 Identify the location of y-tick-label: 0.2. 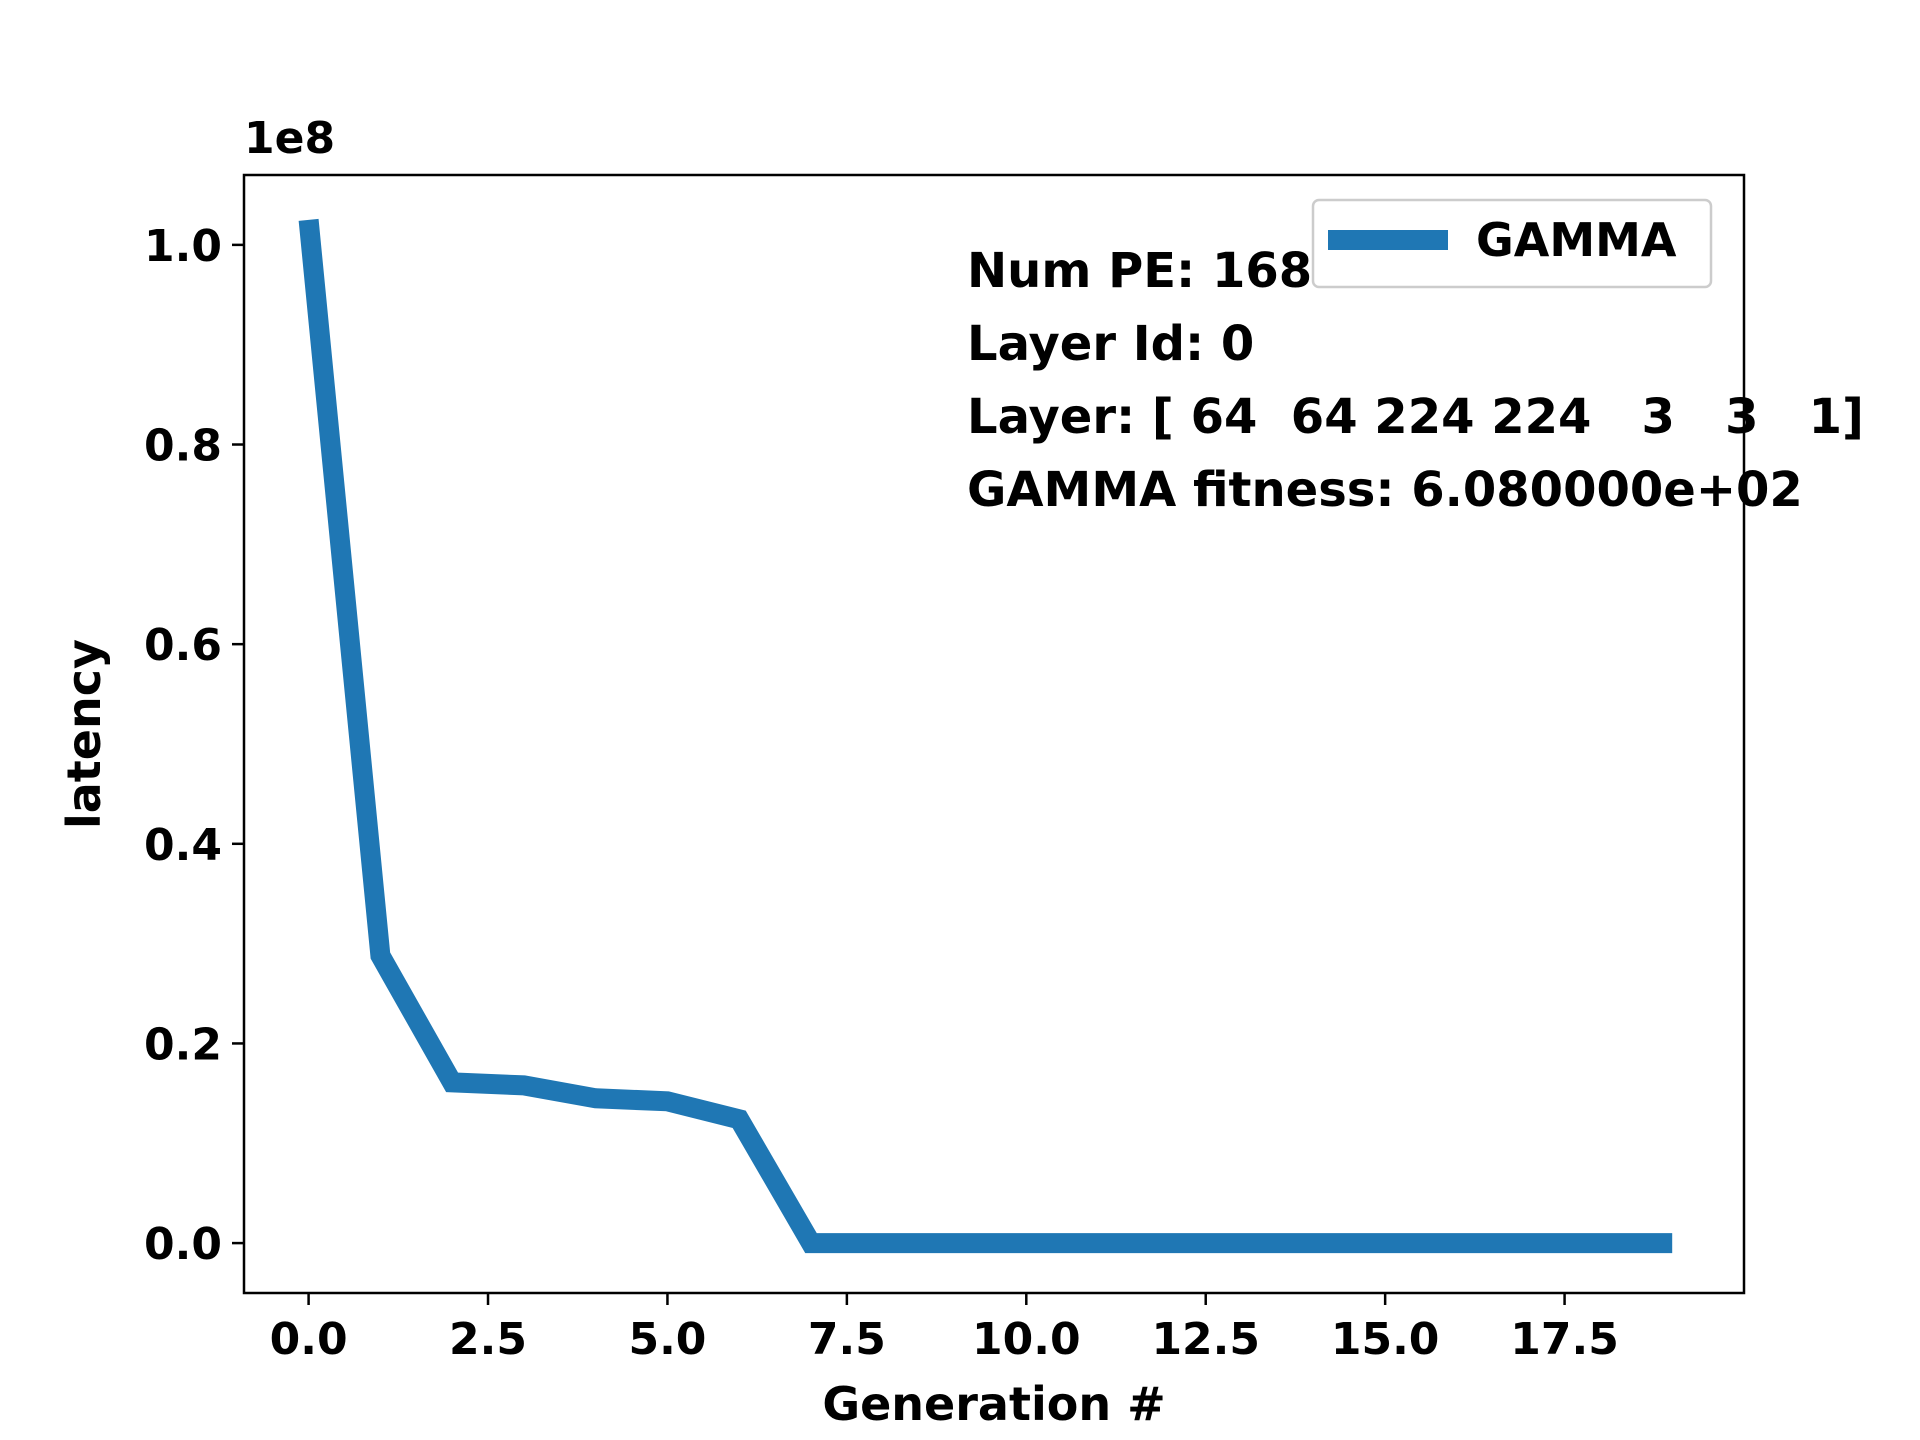
(183, 1044).